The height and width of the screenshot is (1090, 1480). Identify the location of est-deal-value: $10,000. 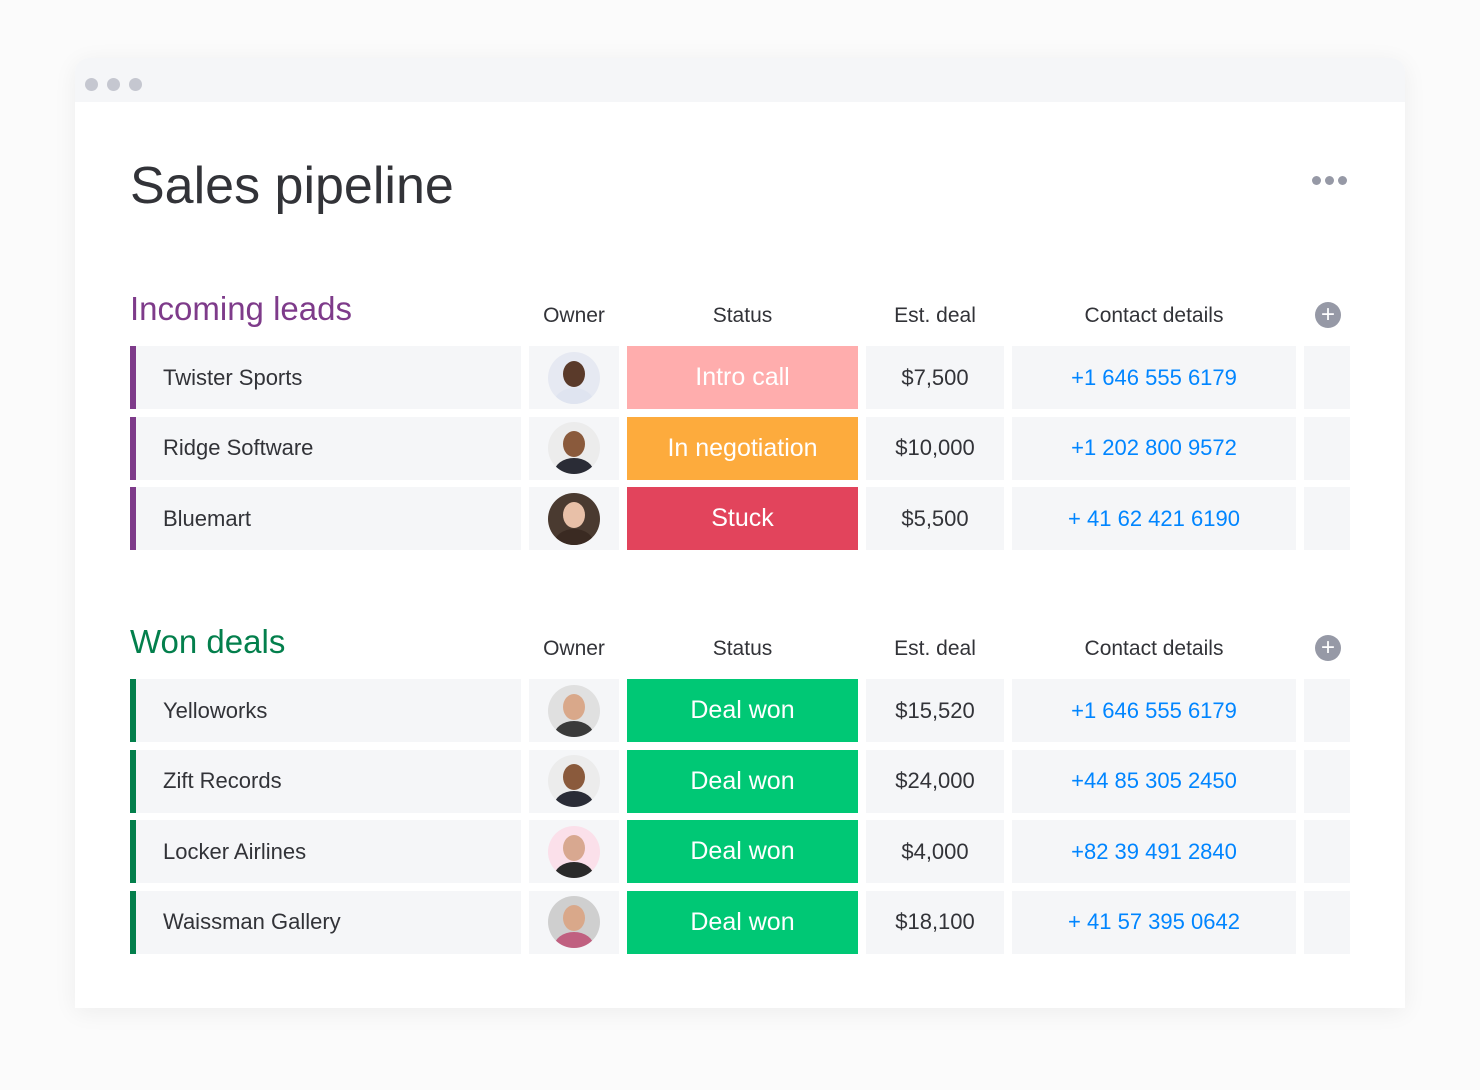
(935, 448).